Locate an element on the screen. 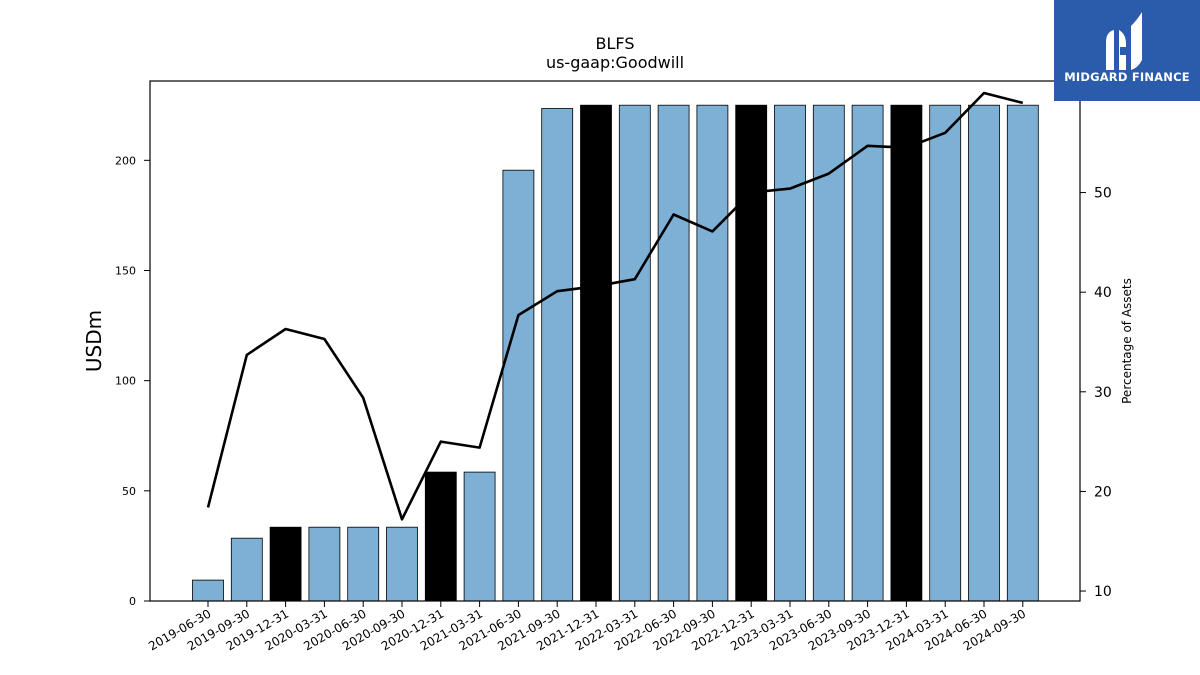  y2-tick-label: 20 is located at coordinates (1103, 492).